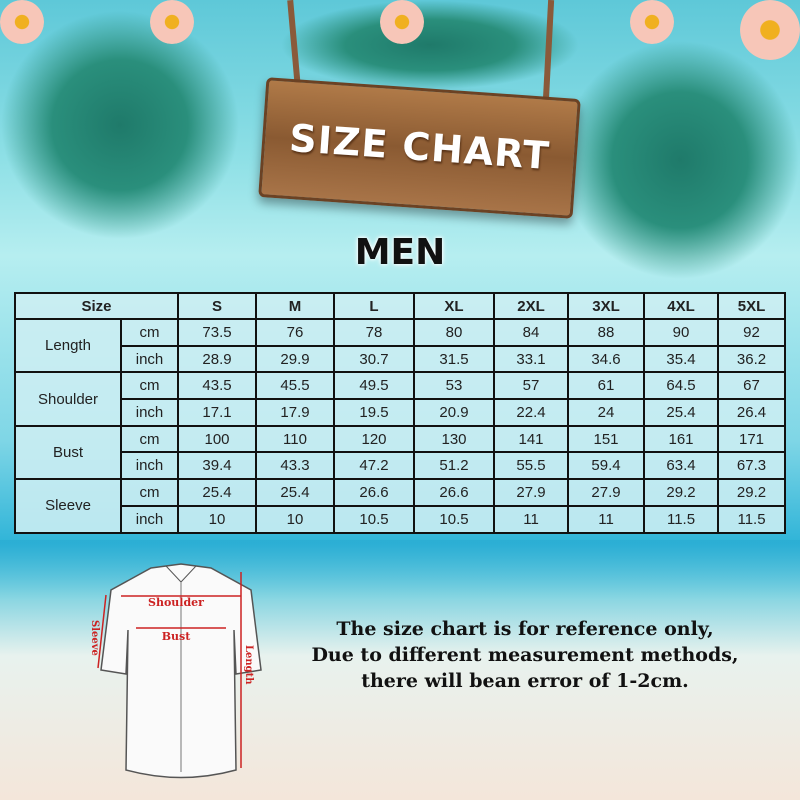  Describe the element at coordinates (680, 160) in the screenshot. I see `palm-leaves-right` at that location.